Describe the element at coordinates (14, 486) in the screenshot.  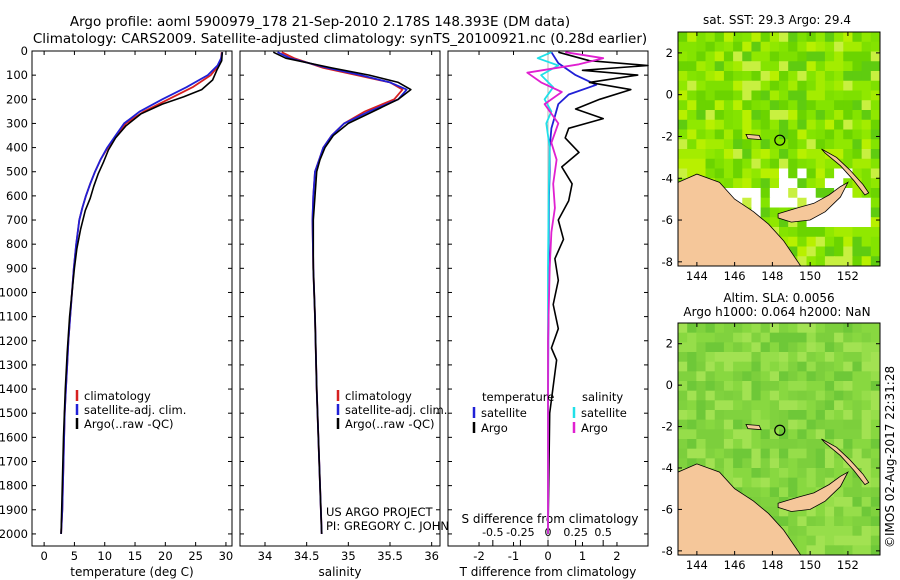
I see `y-tick-label: 1800` at that location.